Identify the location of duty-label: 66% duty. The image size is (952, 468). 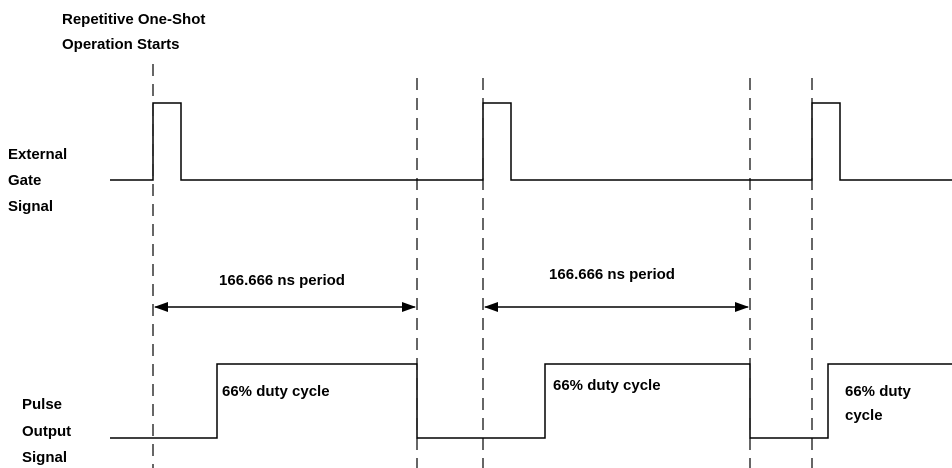
(878, 391).